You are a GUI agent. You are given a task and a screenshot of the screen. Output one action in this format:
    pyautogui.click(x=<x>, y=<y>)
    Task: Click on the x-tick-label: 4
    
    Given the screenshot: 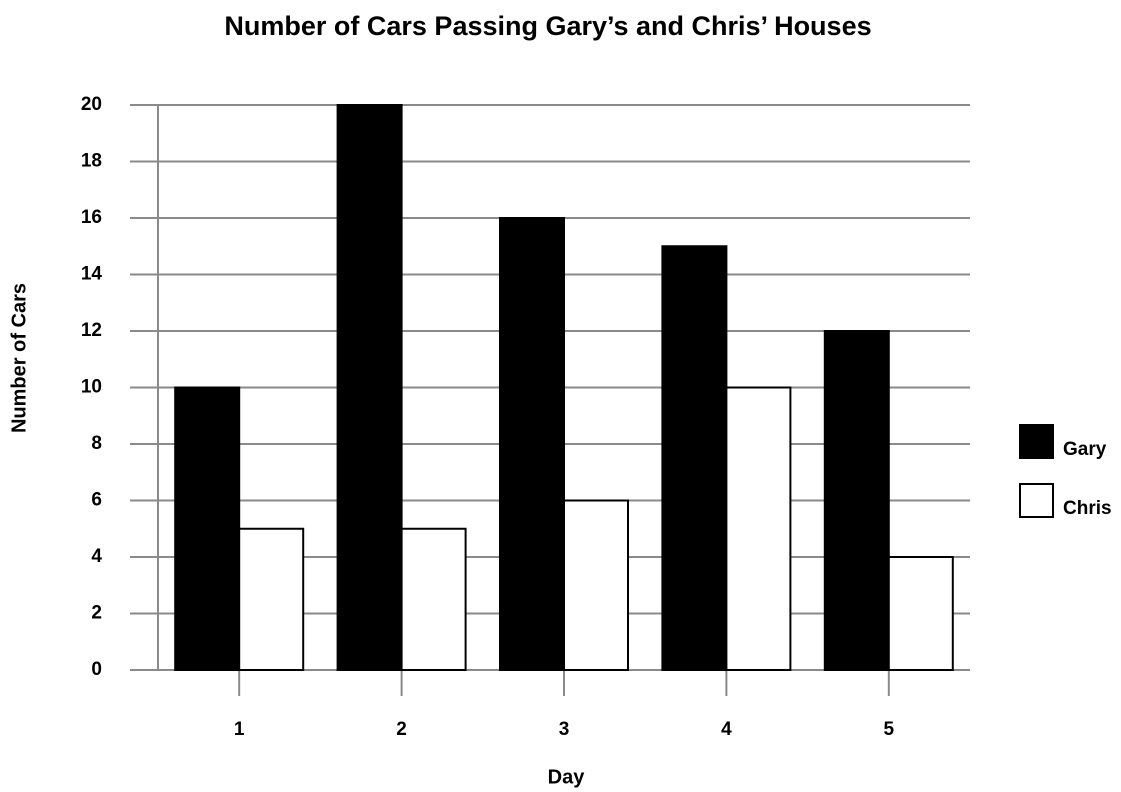 What is the action you would take?
    pyautogui.click(x=726, y=729)
    